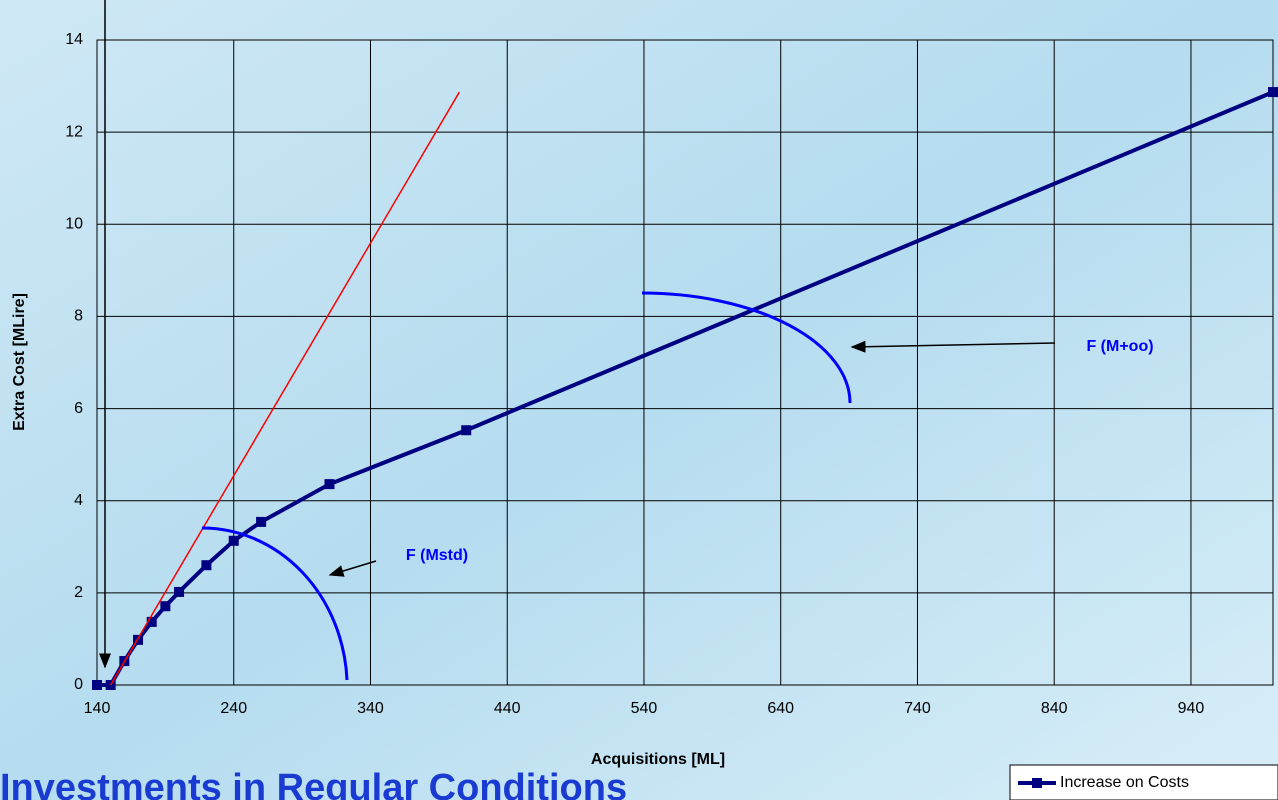 This screenshot has height=800, width=1278. I want to click on annotation: F (Mstd), so click(437, 555).